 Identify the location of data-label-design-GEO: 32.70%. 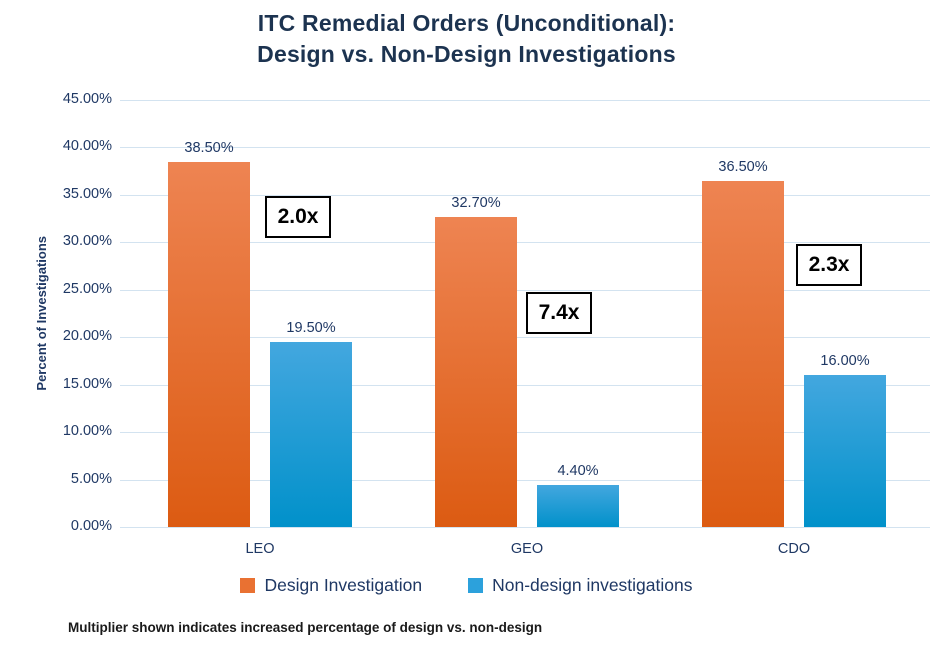
(476, 203).